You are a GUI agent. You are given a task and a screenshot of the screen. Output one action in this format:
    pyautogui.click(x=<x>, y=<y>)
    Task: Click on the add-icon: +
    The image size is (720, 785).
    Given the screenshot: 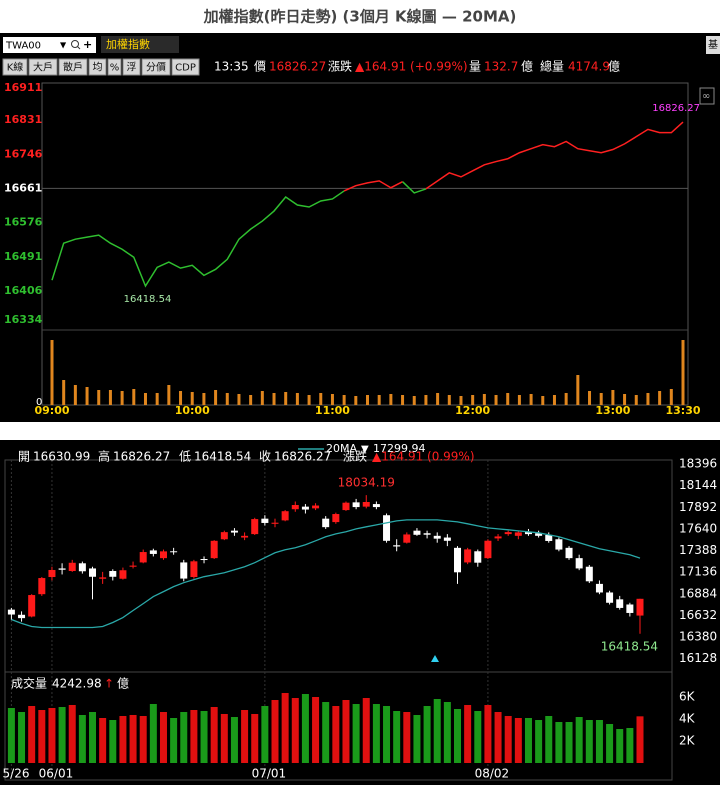 What is the action you would take?
    pyautogui.click(x=87, y=44)
    